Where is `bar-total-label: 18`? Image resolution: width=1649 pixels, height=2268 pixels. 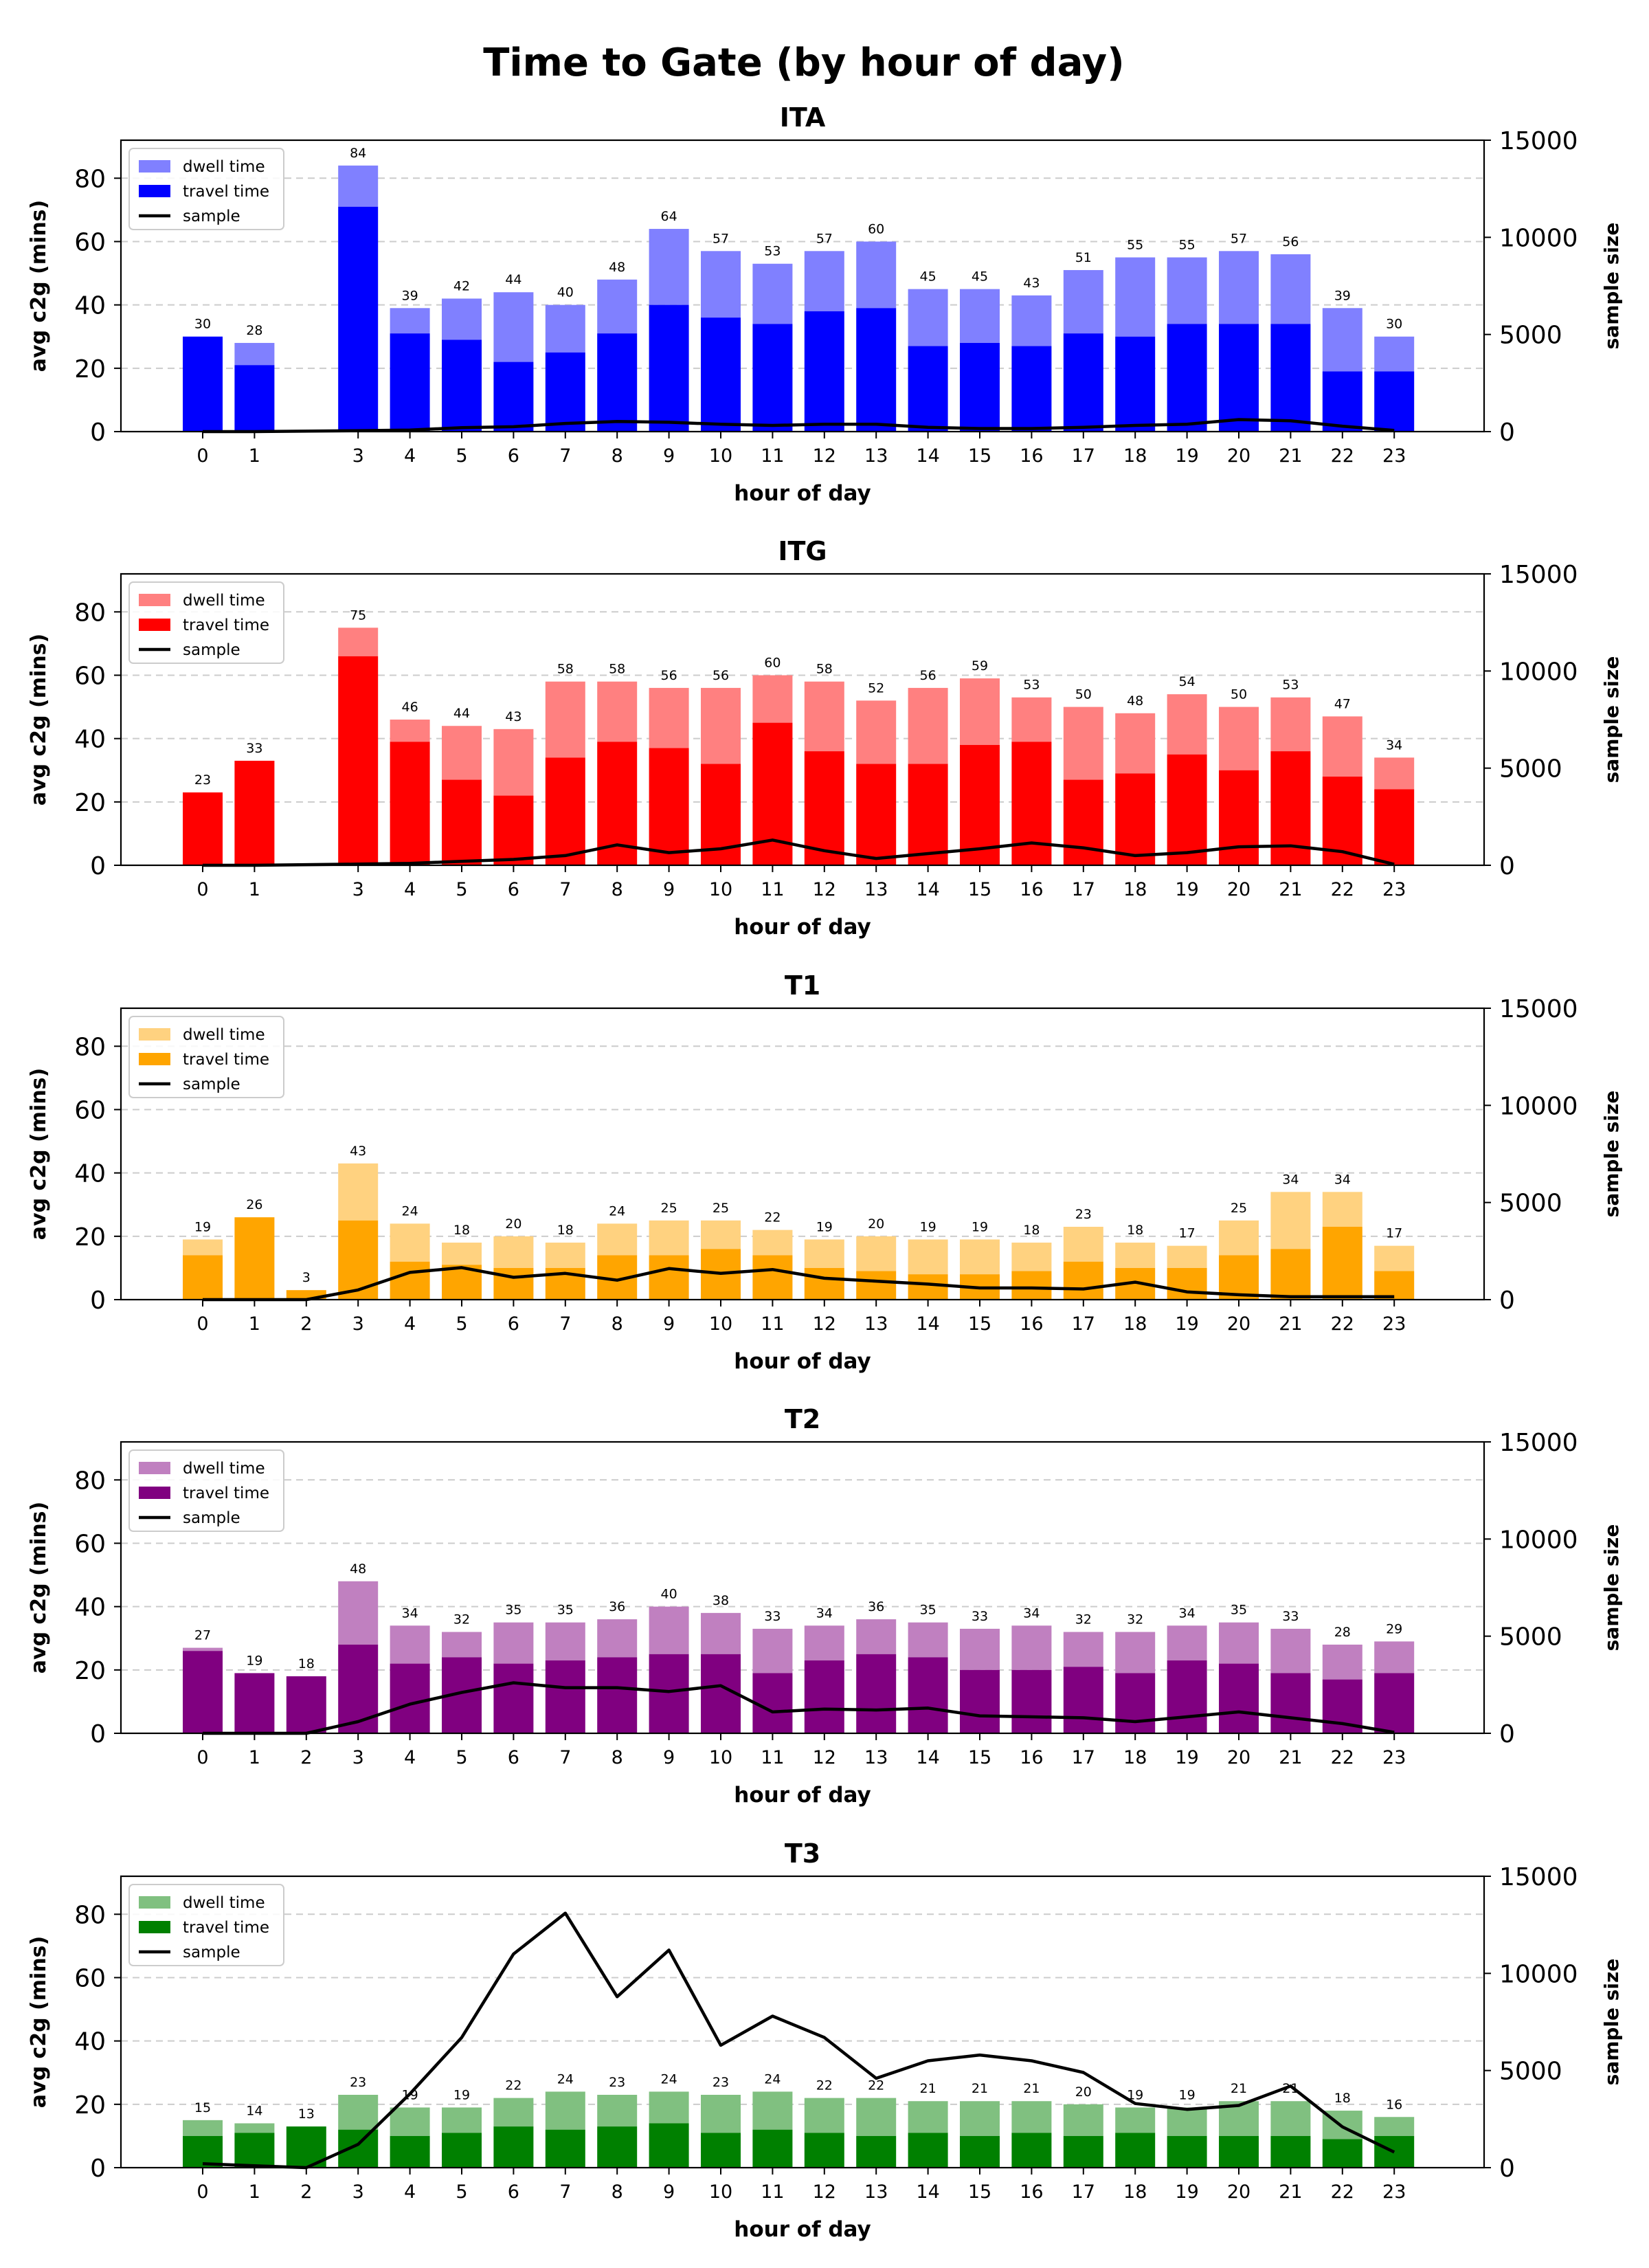 bar-total-label: 18 is located at coordinates (306, 1663).